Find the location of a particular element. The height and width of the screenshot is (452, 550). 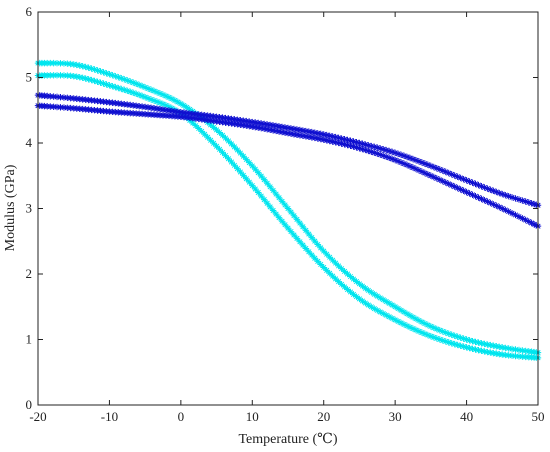

x-tick-label: 20 is located at coordinates (323, 416).